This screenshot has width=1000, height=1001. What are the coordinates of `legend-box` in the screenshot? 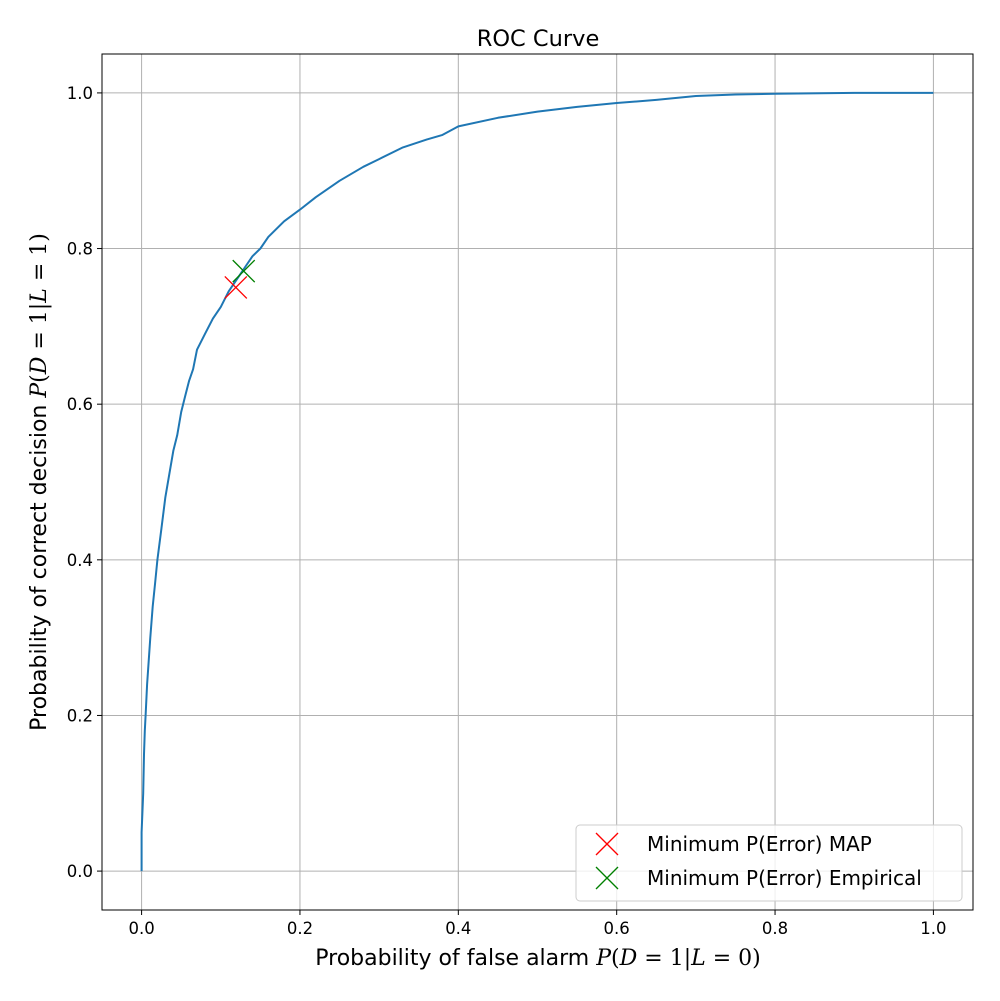 It's located at (769, 863).